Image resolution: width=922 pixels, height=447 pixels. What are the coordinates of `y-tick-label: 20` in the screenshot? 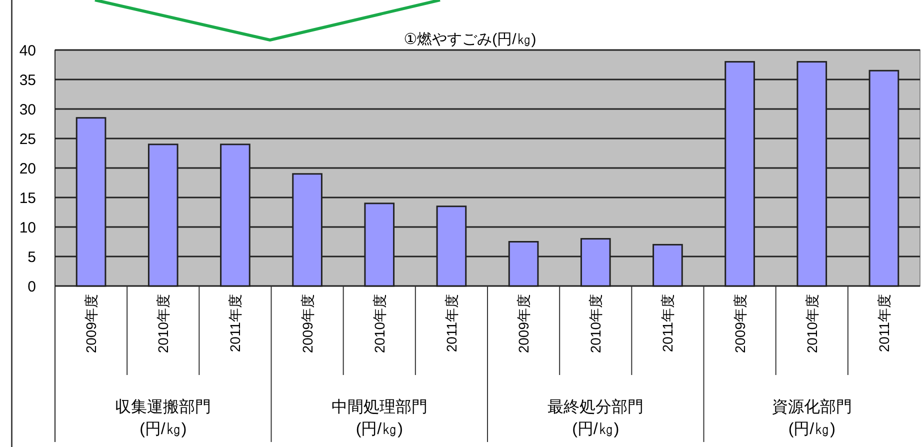 It's located at (27, 169).